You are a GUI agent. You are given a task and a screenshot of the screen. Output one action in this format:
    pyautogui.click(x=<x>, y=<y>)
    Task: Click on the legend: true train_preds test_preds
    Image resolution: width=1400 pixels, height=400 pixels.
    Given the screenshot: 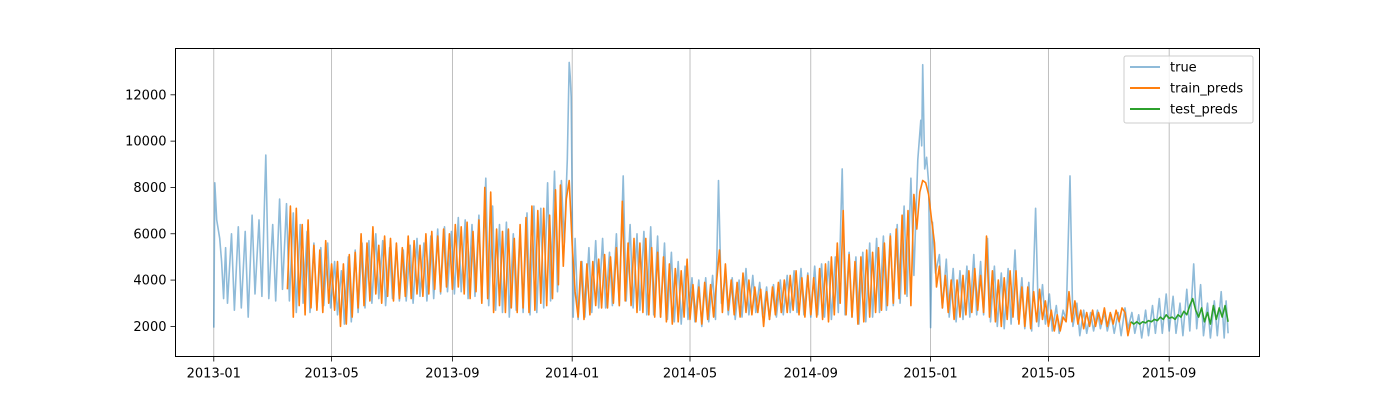 What is the action you would take?
    pyautogui.click(x=1188, y=89)
    